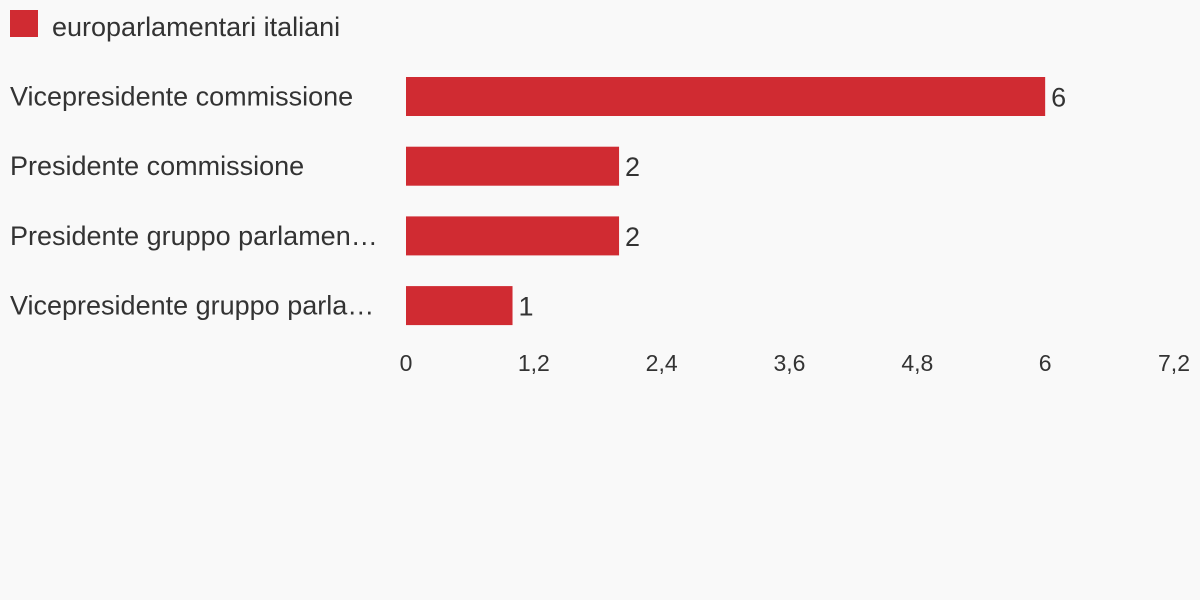  I want to click on legend: europarlamentari italiani, so click(175, 26).